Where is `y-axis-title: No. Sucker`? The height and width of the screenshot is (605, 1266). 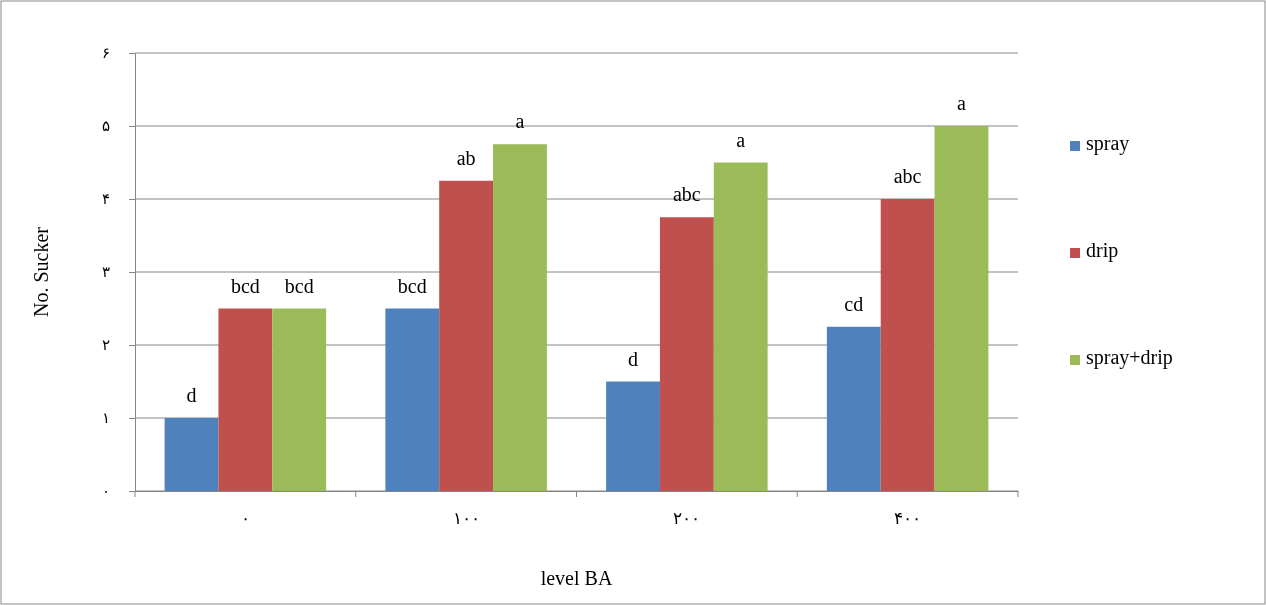 y-axis-title: No. Sucker is located at coordinates (41, 271).